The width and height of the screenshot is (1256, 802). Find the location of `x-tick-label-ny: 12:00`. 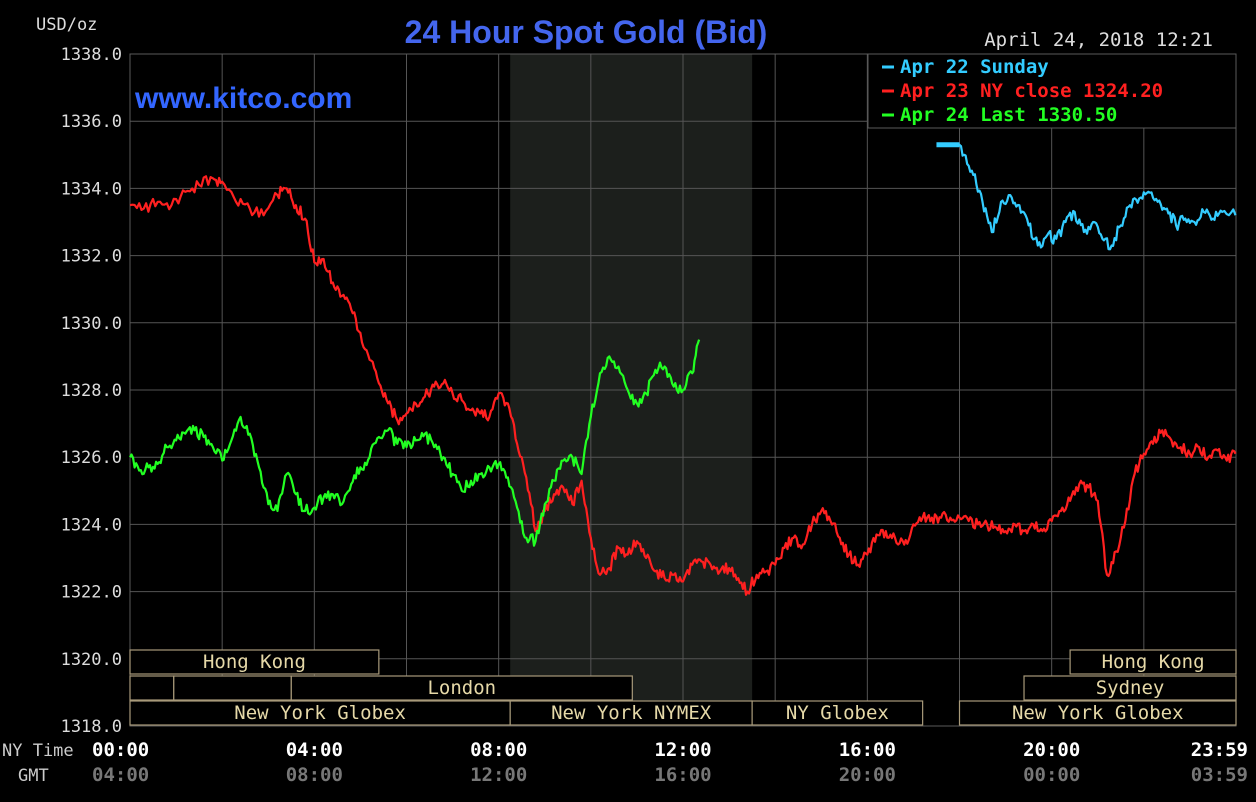

x-tick-label-ny: 12:00 is located at coordinates (682, 750).